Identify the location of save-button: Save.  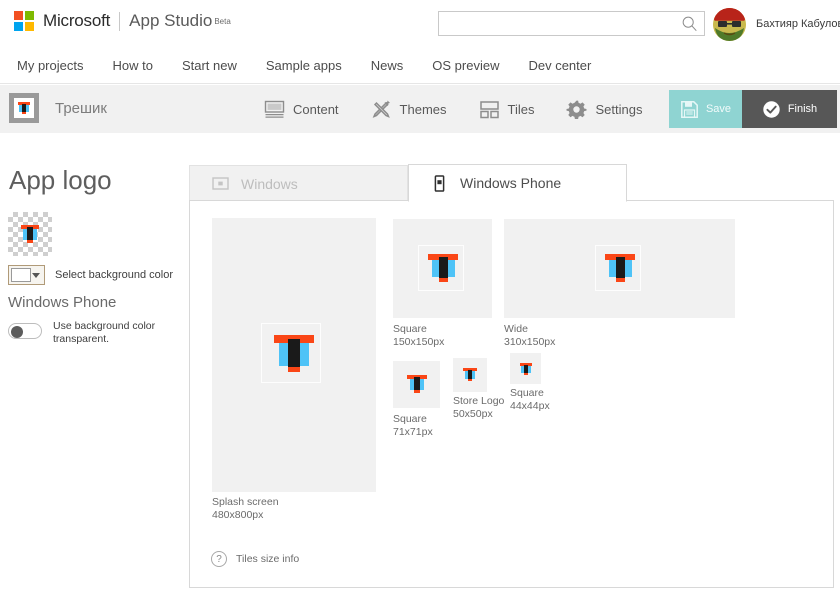
(705, 109).